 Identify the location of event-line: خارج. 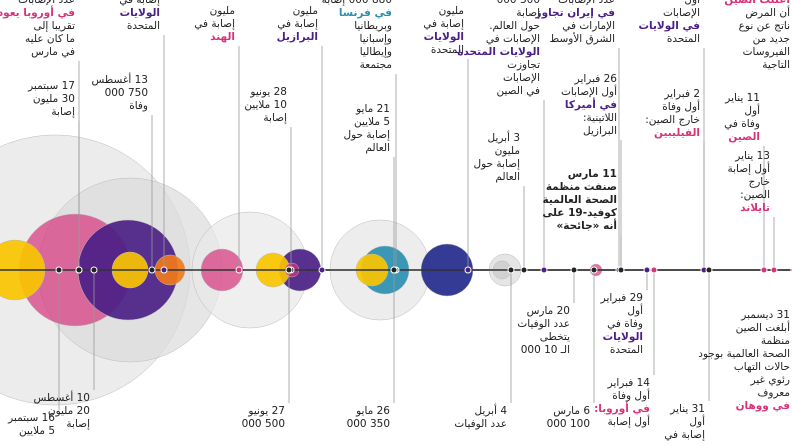
(759, 182).